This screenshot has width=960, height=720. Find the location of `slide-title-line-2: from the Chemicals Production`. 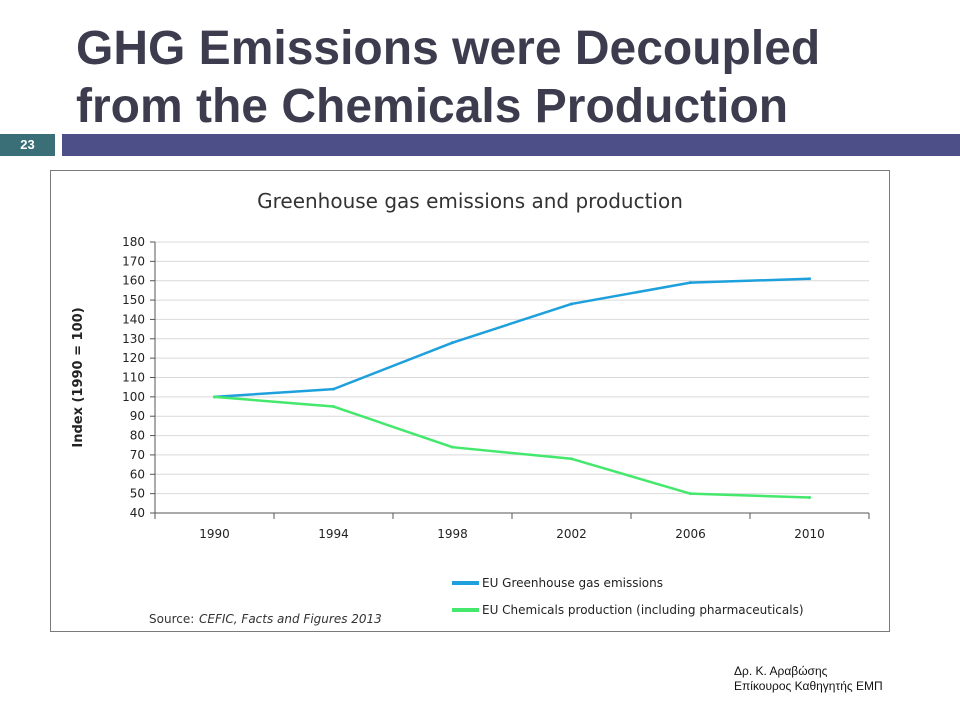

slide-title-line-2: from the Chemicals Production is located at coordinates (432, 106).